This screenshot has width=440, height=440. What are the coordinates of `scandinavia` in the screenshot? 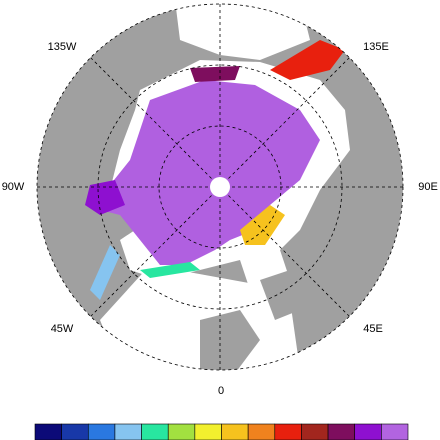 It's located at (280, 295).